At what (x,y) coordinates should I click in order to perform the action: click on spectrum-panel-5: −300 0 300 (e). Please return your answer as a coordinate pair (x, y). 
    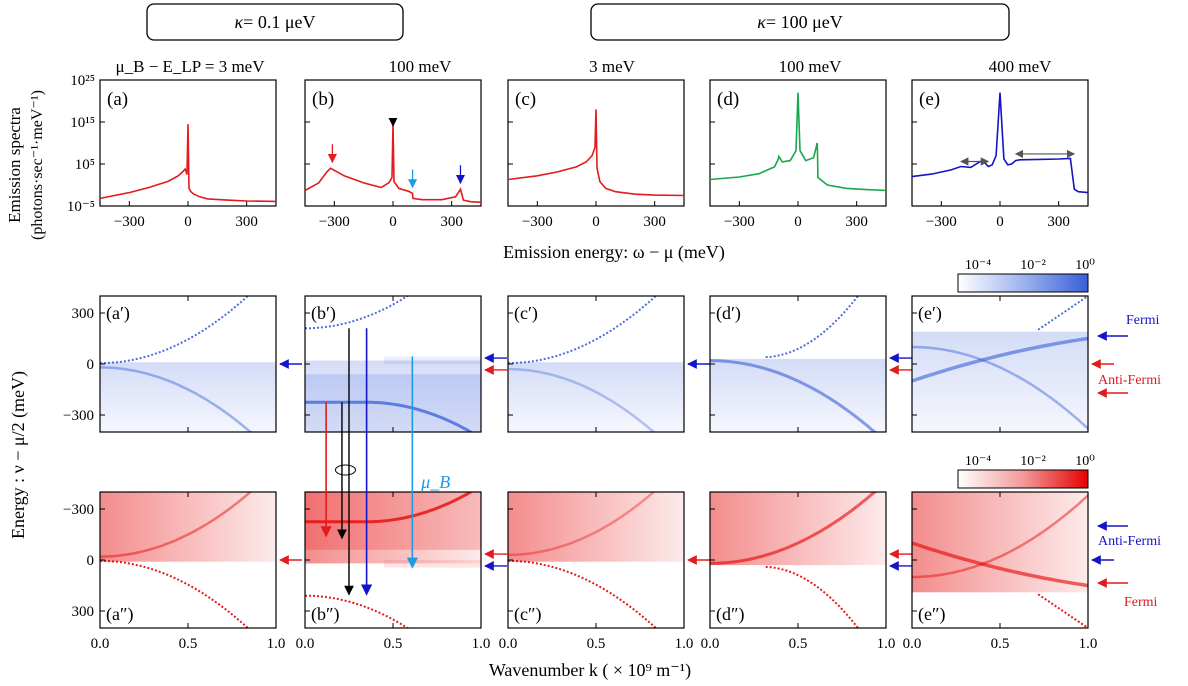
    Looking at the image, I should click on (1000, 154).